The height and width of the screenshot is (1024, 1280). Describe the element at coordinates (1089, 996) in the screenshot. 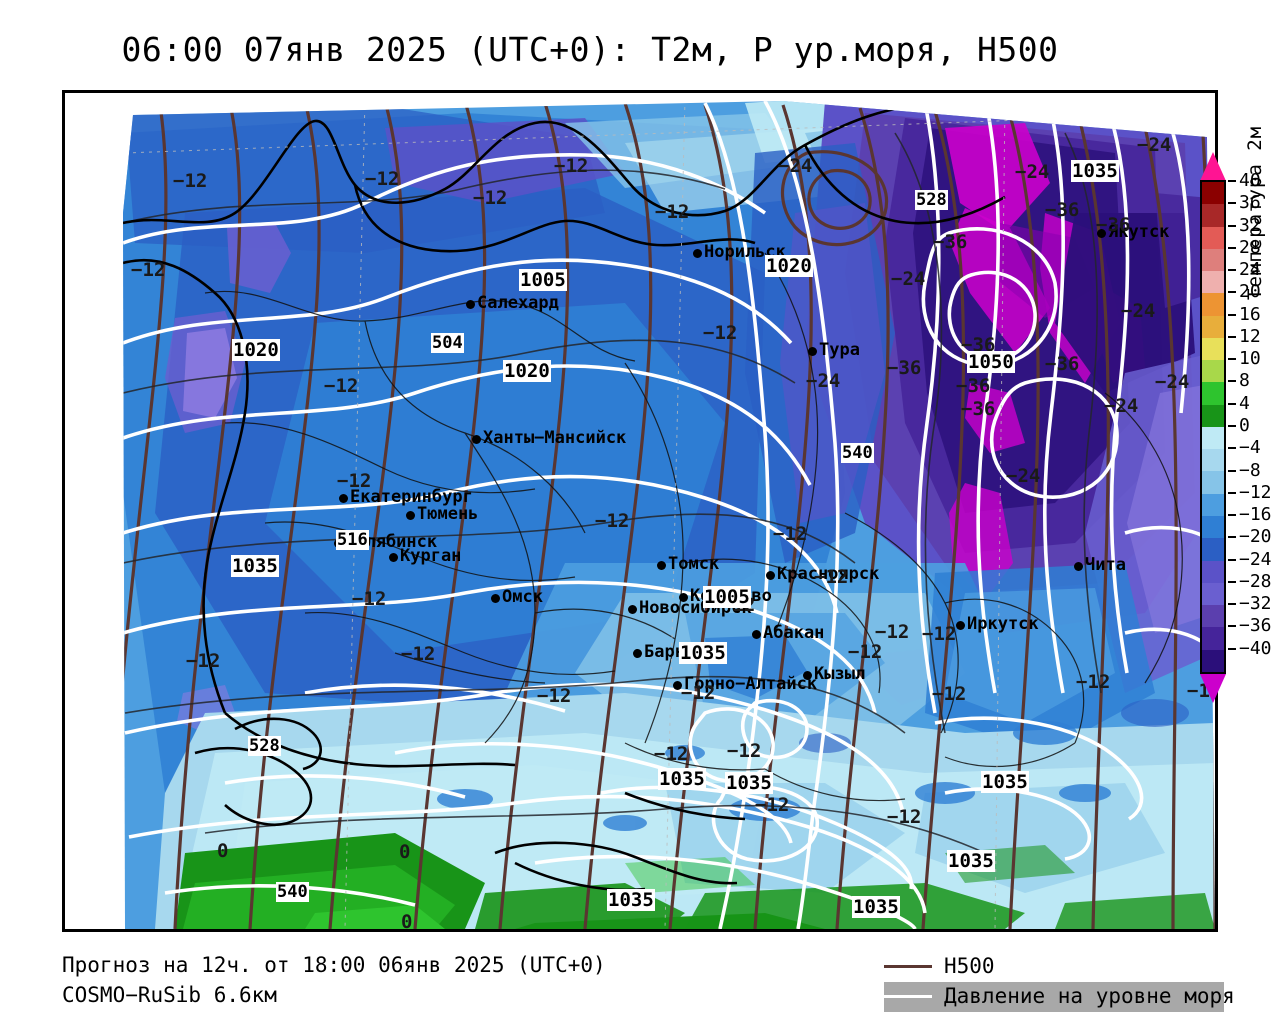

I see `mslp-legend-label: Давление на уровне моря` at that location.